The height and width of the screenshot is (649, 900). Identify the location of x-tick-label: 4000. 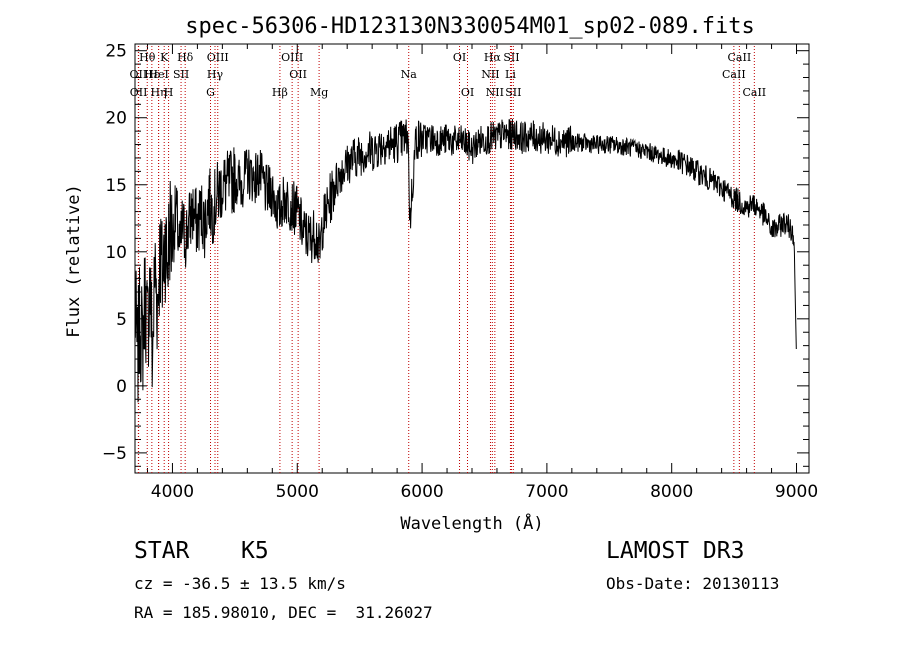
(172, 492).